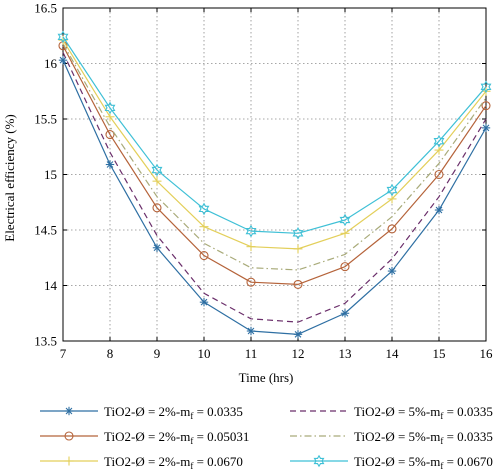 The height and width of the screenshot is (475, 500). I want to click on x-tick-label: 10, so click(204, 353).